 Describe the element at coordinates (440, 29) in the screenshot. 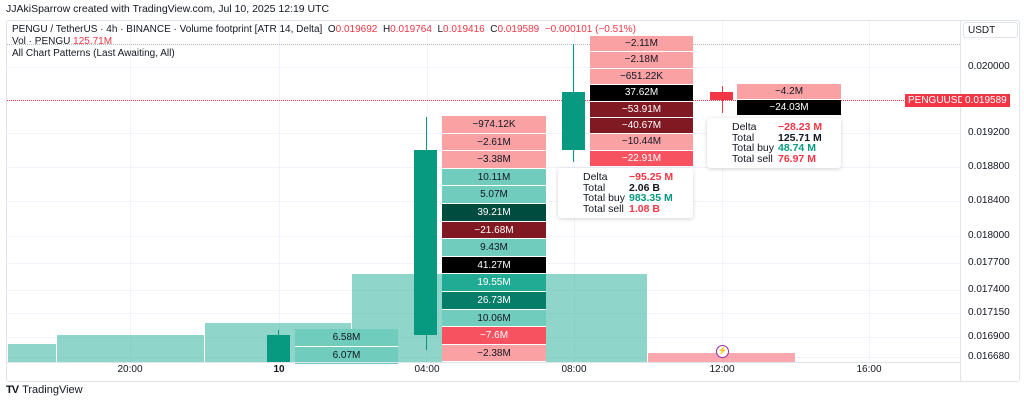

I see `low-label: L` at that location.